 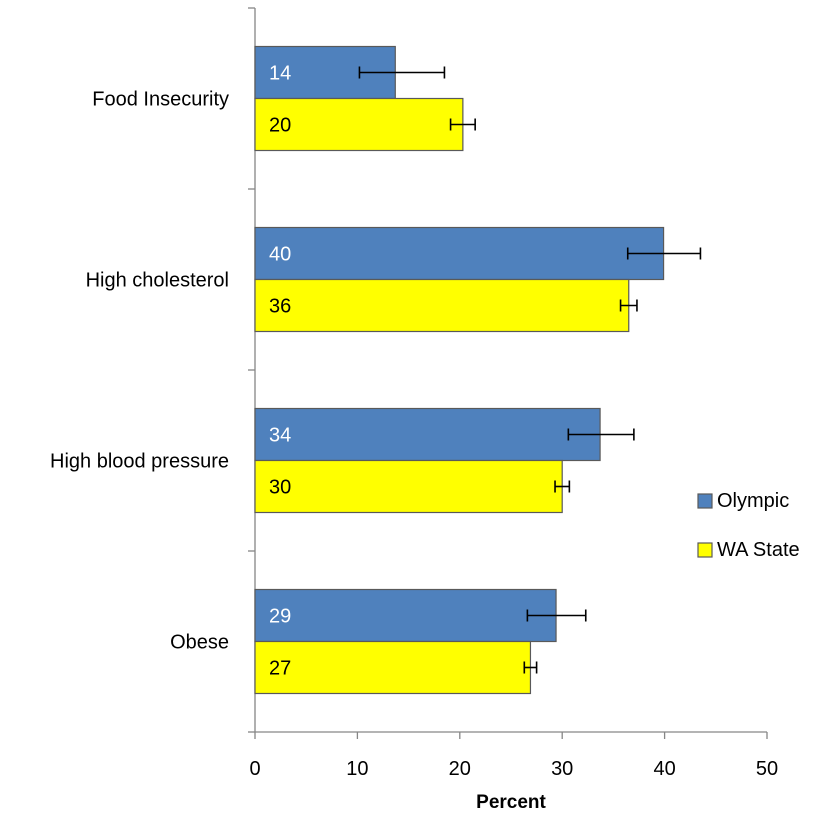 What do you see at coordinates (280, 488) in the screenshot?
I see `data-label: 30` at bounding box center [280, 488].